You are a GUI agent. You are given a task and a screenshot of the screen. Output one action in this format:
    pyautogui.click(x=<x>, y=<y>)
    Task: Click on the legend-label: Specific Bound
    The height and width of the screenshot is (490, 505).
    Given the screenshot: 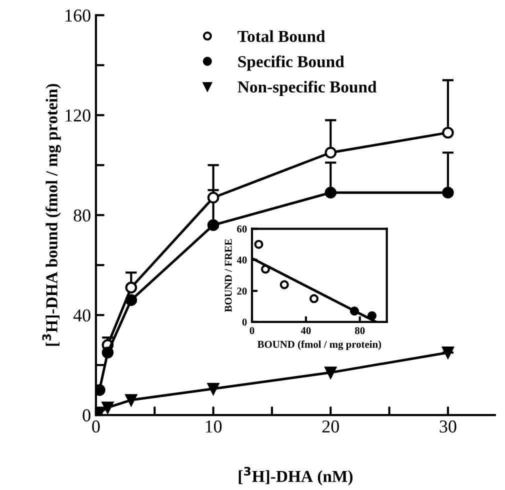 What is the action you would take?
    pyautogui.click(x=291, y=63)
    